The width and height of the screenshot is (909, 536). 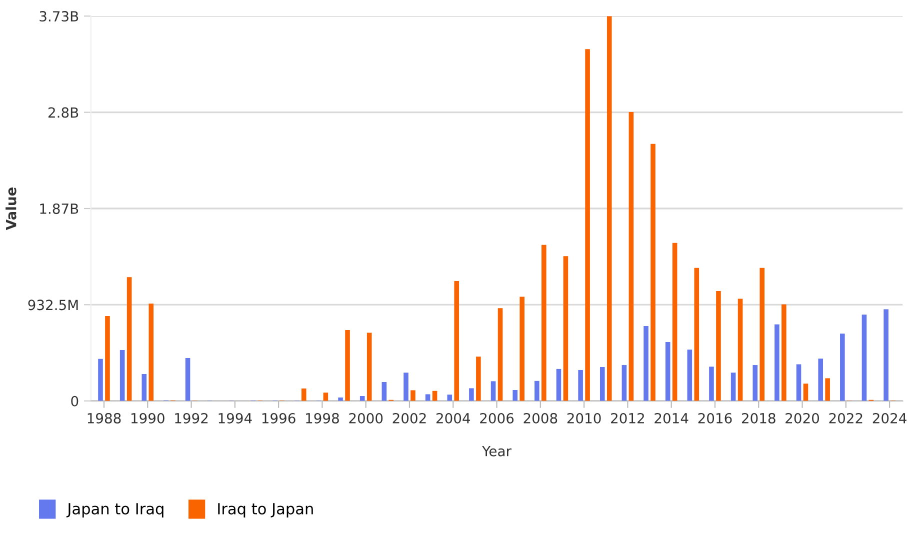 I want to click on y-tick-label: 1.87B, so click(x=59, y=208).